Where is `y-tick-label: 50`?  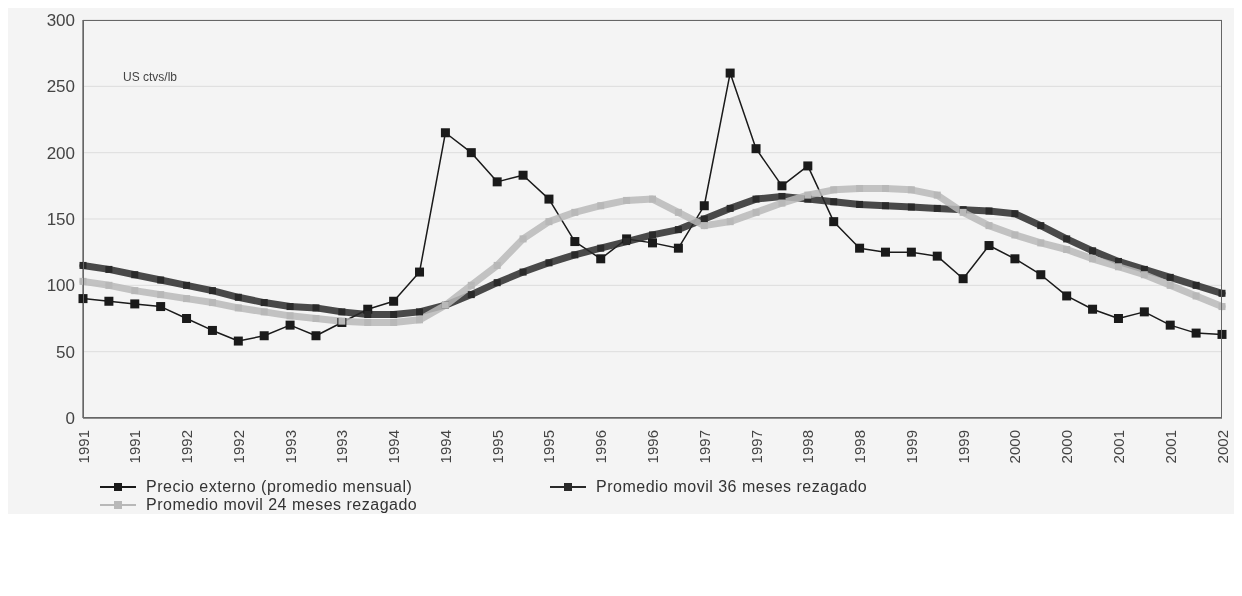 y-tick-label: 50 is located at coordinates (65, 352).